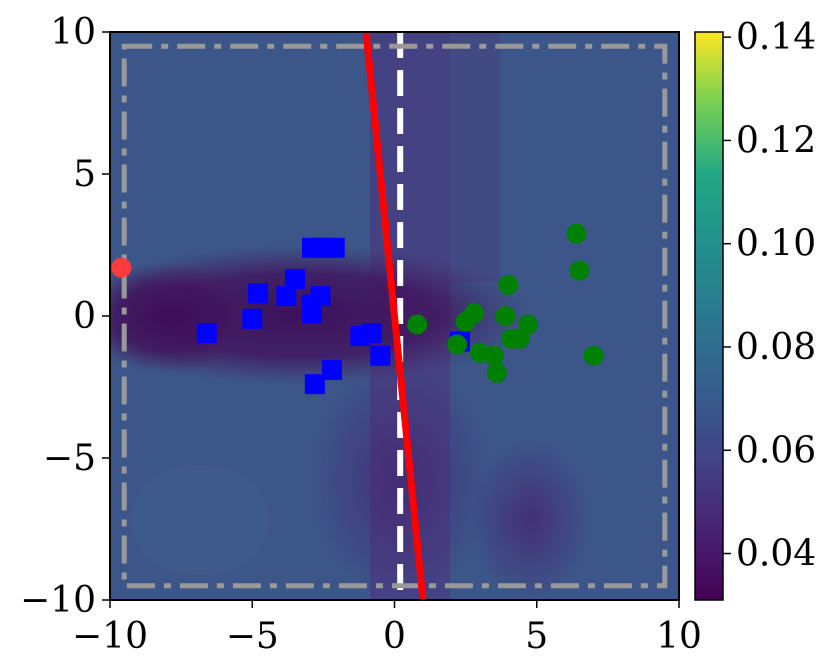 The image size is (831, 672). What do you see at coordinates (776, 140) in the screenshot?
I see `colorbar-tick-label: 0.12` at bounding box center [776, 140].